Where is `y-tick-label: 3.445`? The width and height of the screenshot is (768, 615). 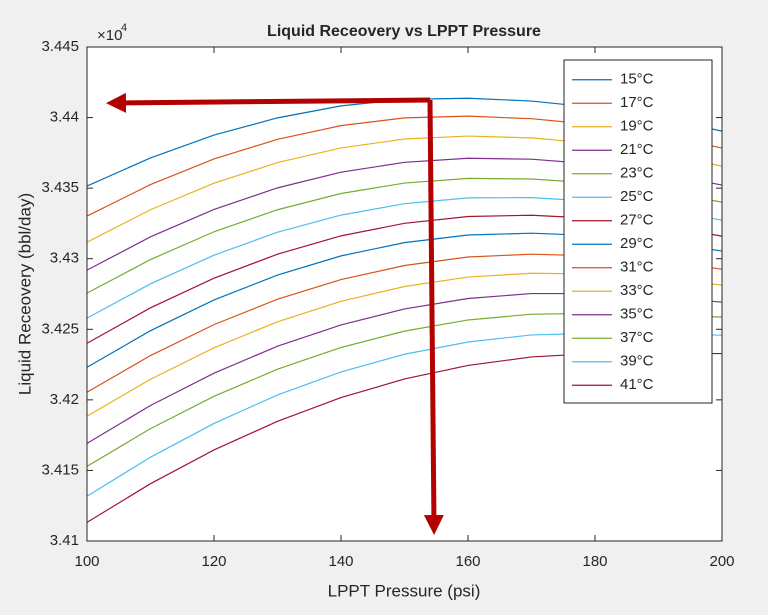 y-tick-label: 3.445 is located at coordinates (60, 46).